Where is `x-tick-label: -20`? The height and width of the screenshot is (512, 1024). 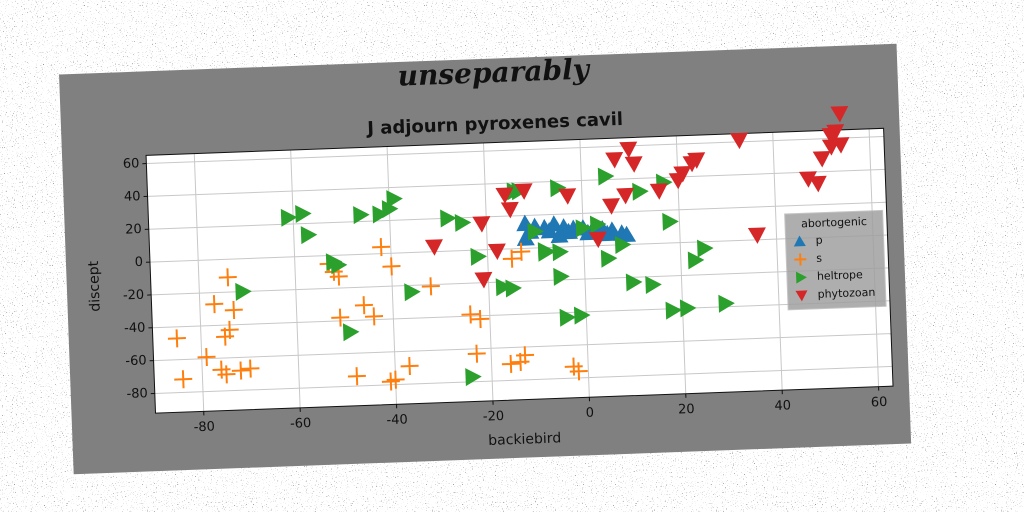 x-tick-label: -20 is located at coordinates (494, 417).